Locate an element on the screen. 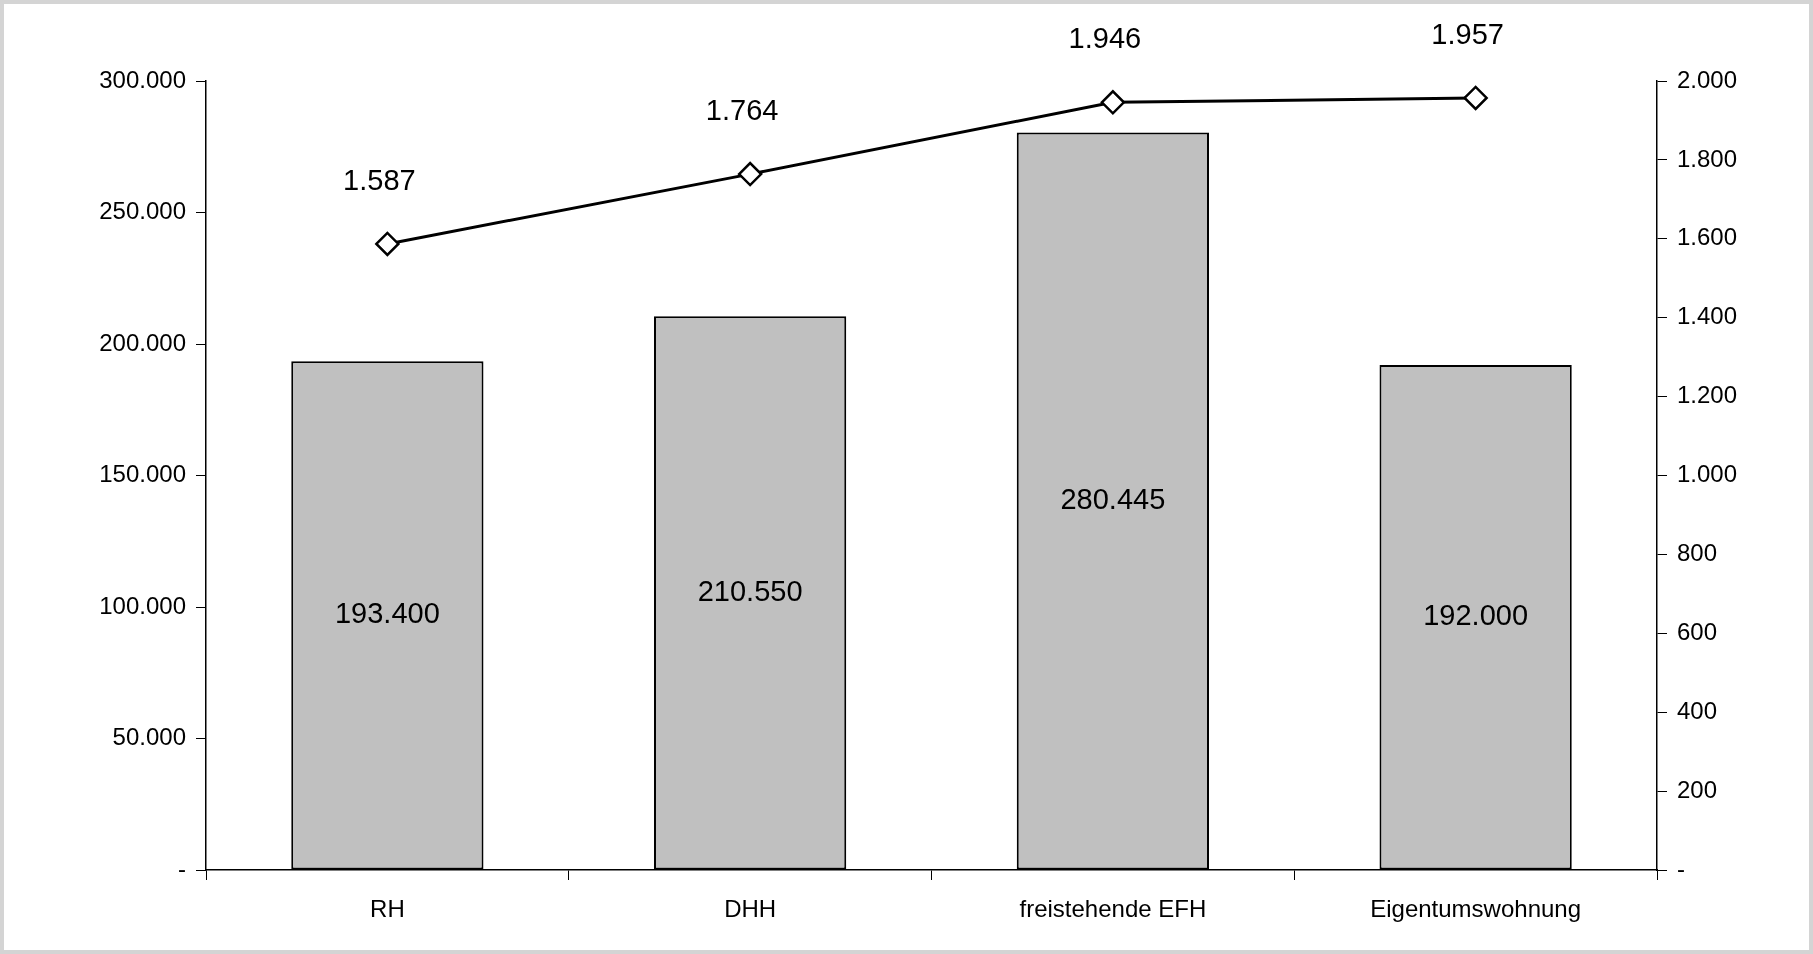  y2-tick-label: 1.400 is located at coordinates (1707, 316).